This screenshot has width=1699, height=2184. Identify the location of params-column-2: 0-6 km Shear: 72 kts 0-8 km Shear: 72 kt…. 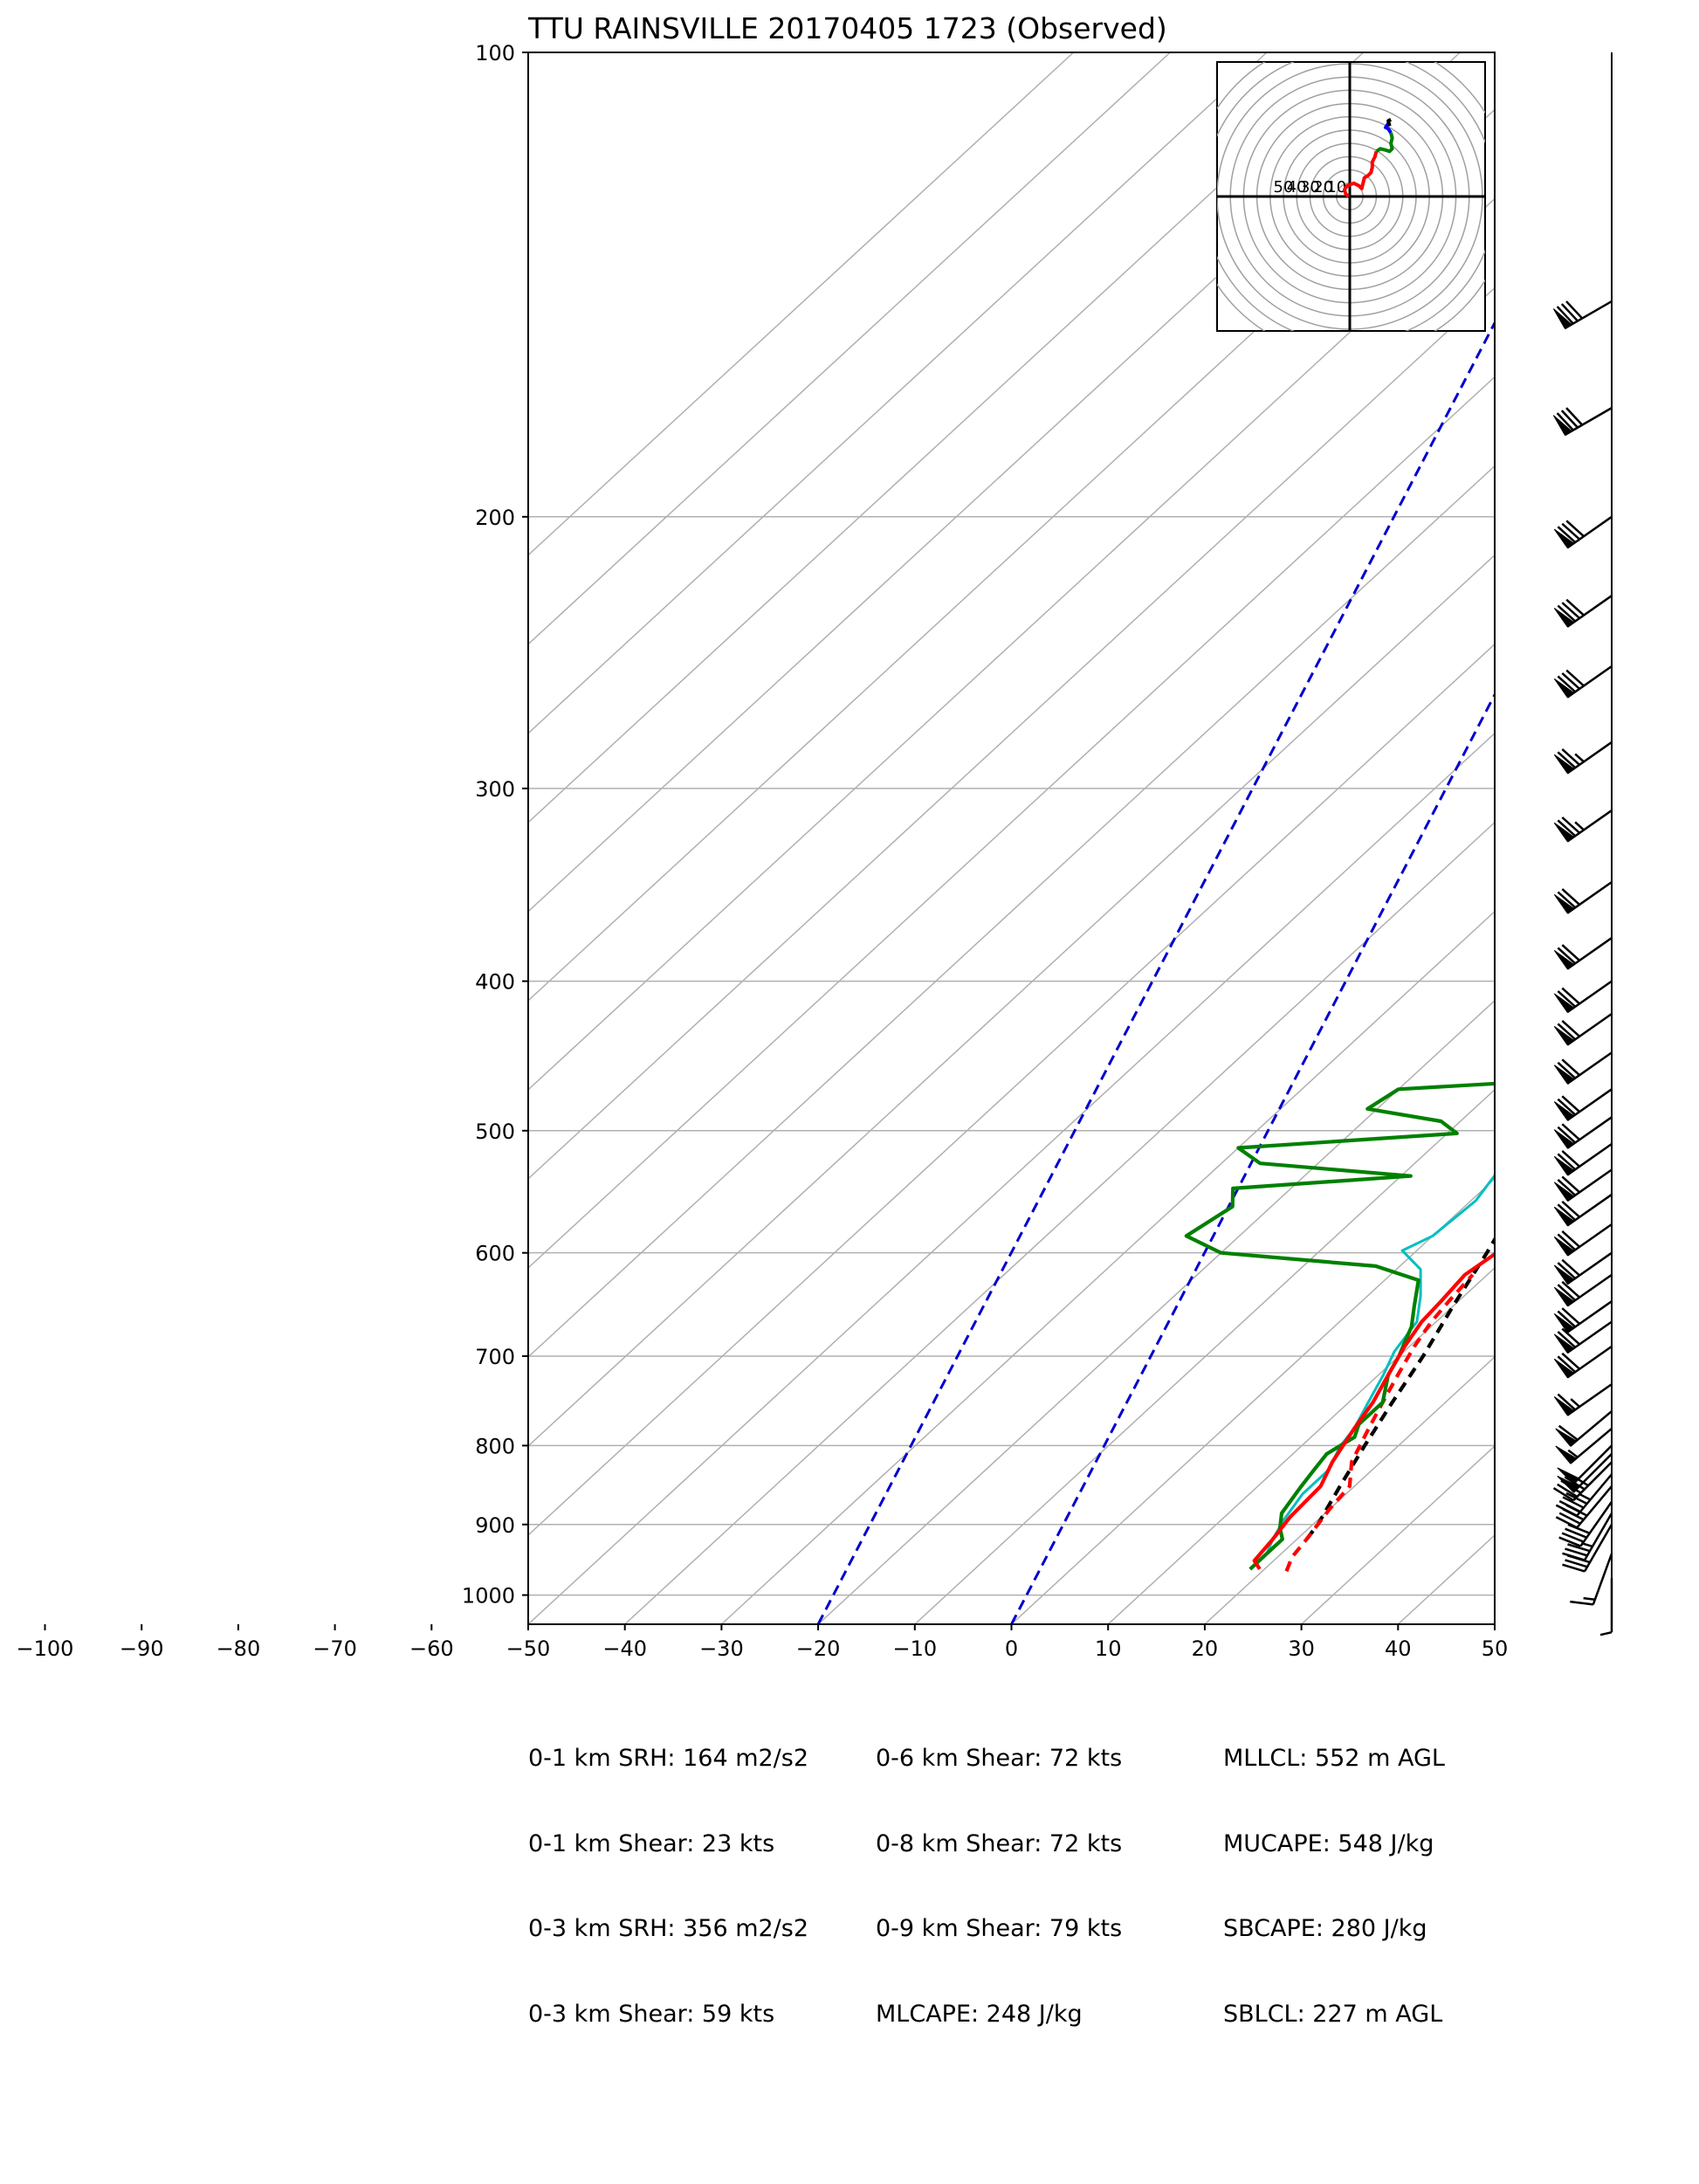
(999, 1872).